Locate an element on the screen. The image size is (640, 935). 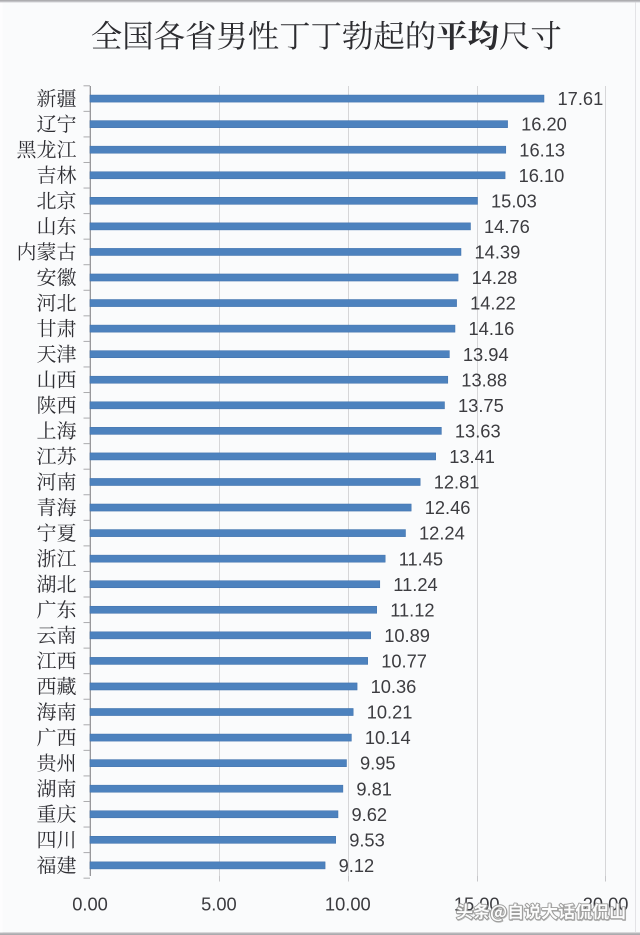
svg-text: 12.46 is located at coordinates (448, 507).